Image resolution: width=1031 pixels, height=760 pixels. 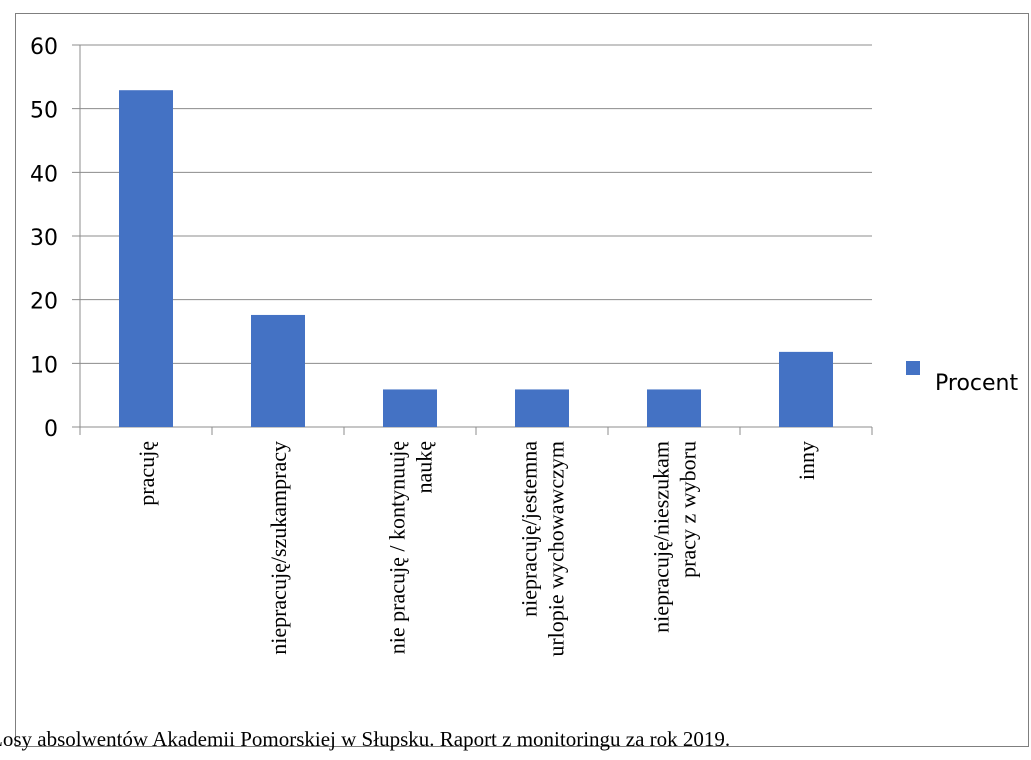 I want to click on y-tick-label-50: 50, so click(x=44, y=111).